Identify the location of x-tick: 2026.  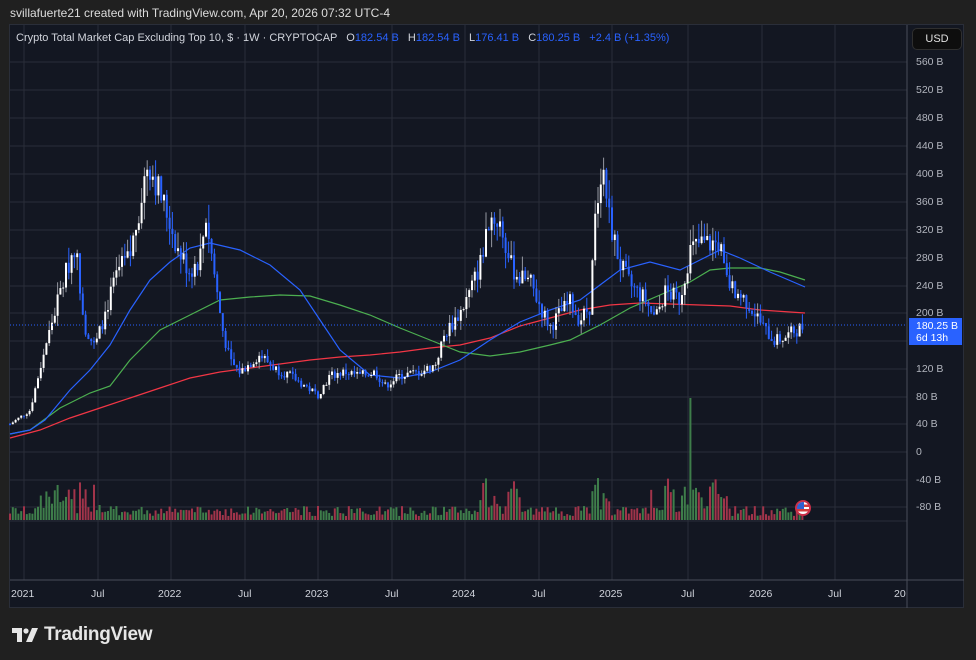
(761, 594).